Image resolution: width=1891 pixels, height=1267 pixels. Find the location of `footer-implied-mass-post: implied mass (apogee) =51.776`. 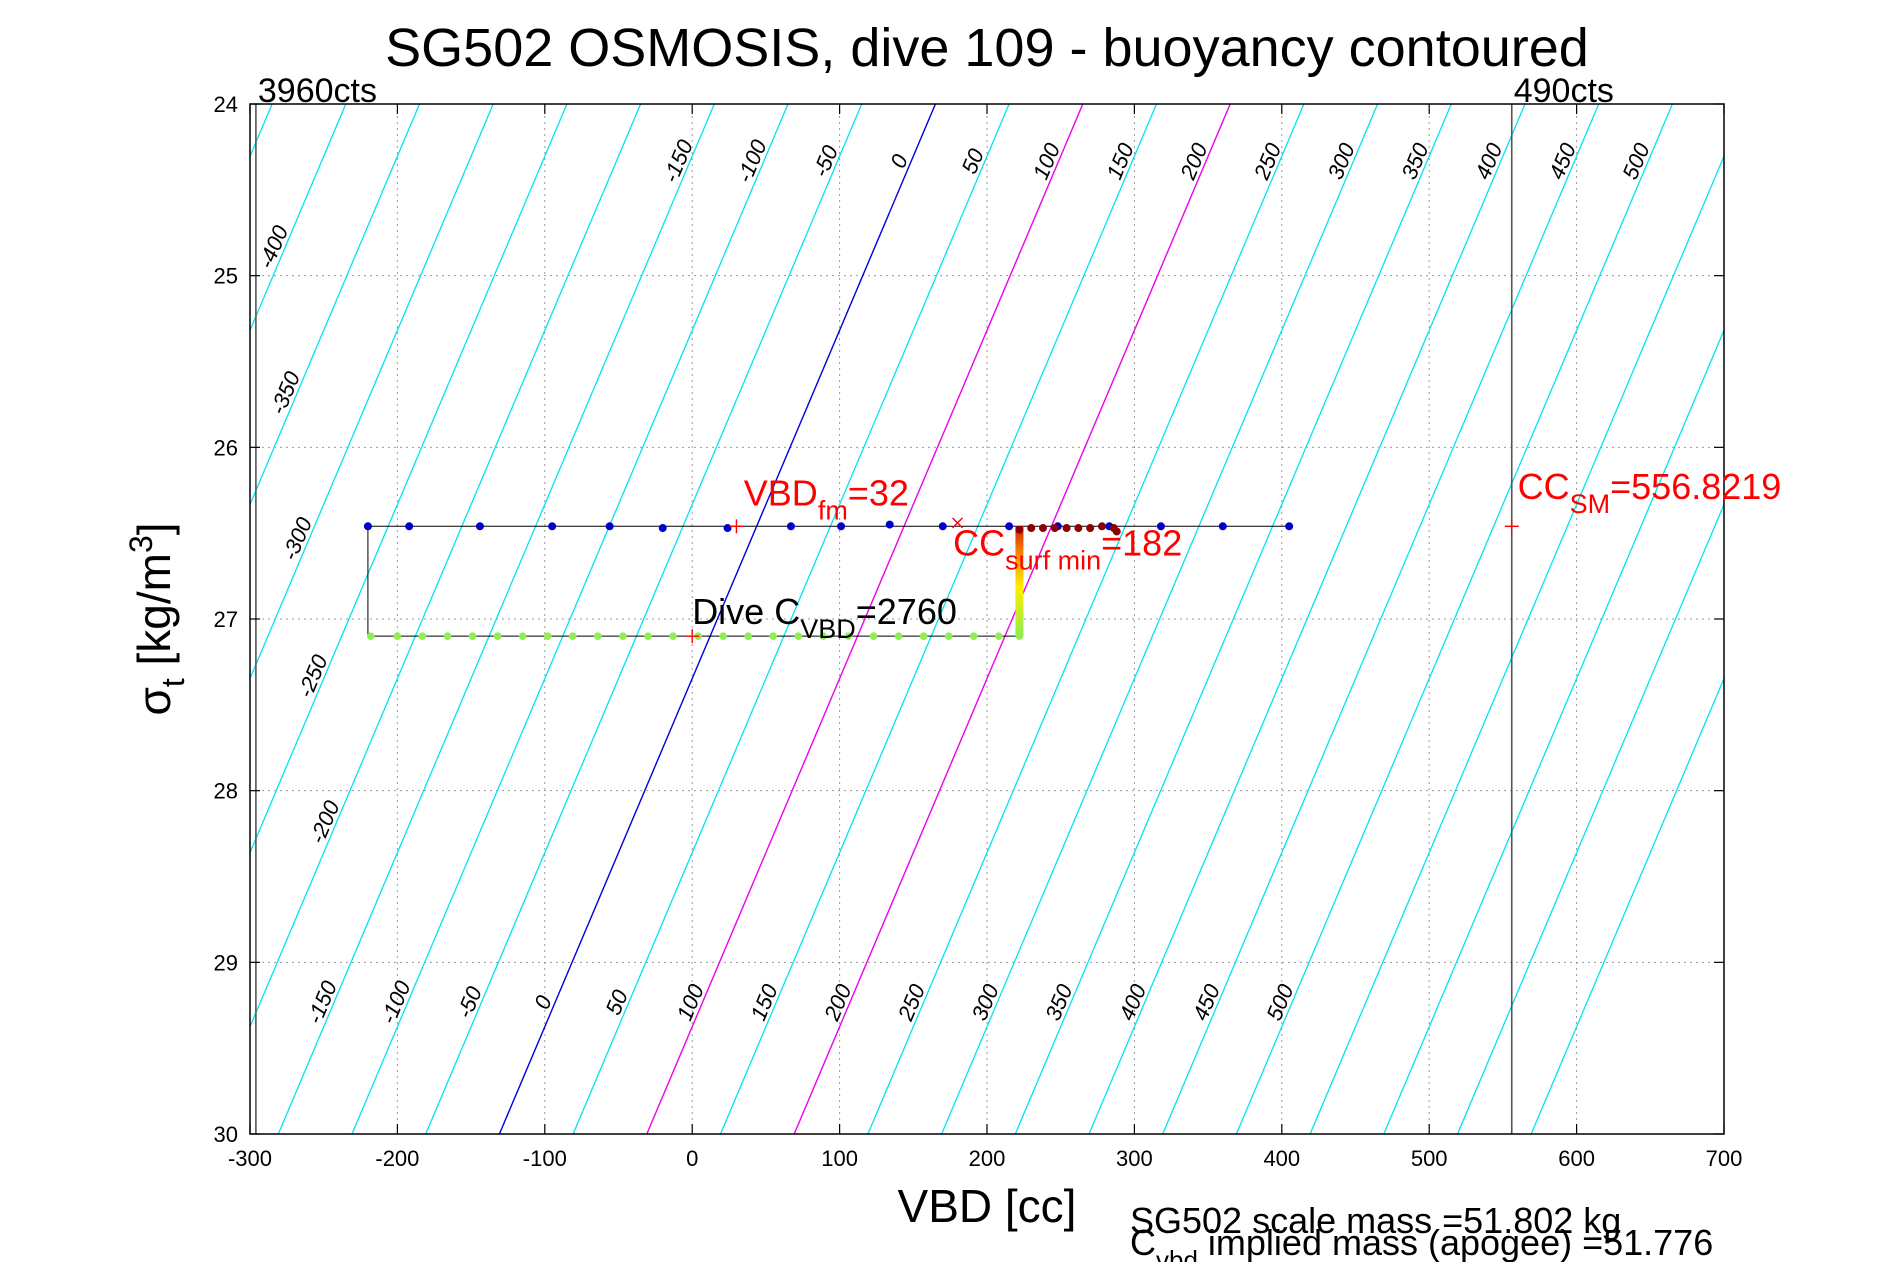

footer-implied-mass-post: implied mass (apogee) =51.776 is located at coordinates (1455, 1242).